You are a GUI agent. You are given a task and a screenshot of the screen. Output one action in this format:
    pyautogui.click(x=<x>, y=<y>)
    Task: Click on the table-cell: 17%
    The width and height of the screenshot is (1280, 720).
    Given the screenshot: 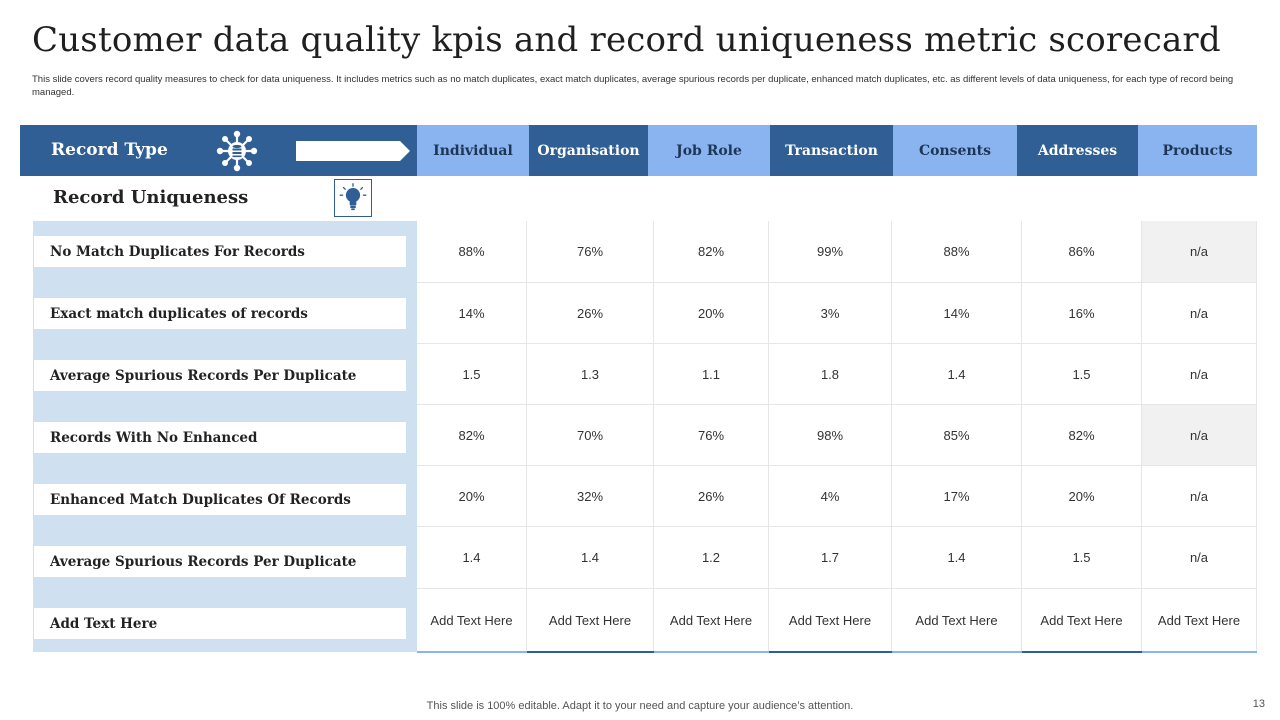 What is the action you would take?
    pyautogui.click(x=957, y=496)
    